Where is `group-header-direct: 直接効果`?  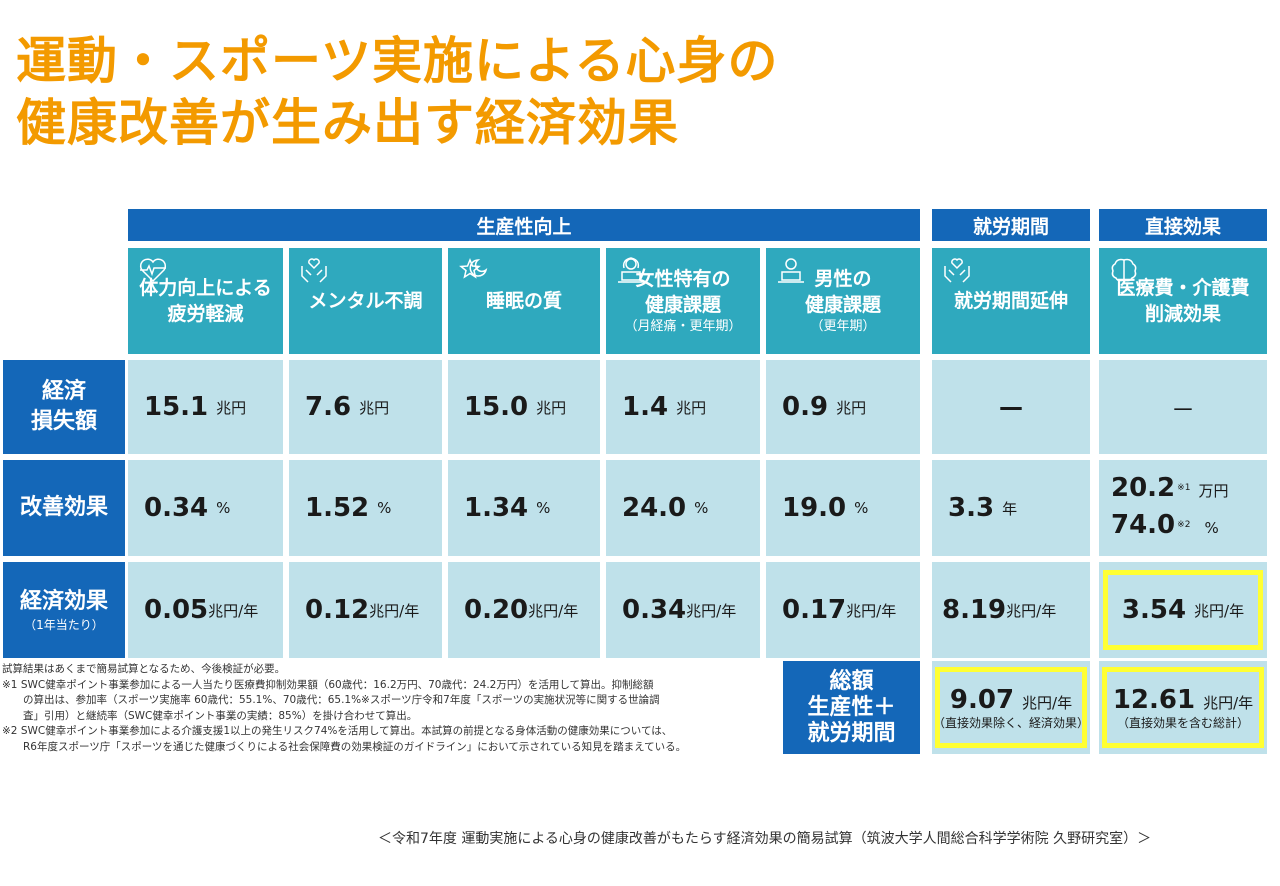 group-header-direct: 直接効果 is located at coordinates (1183, 225).